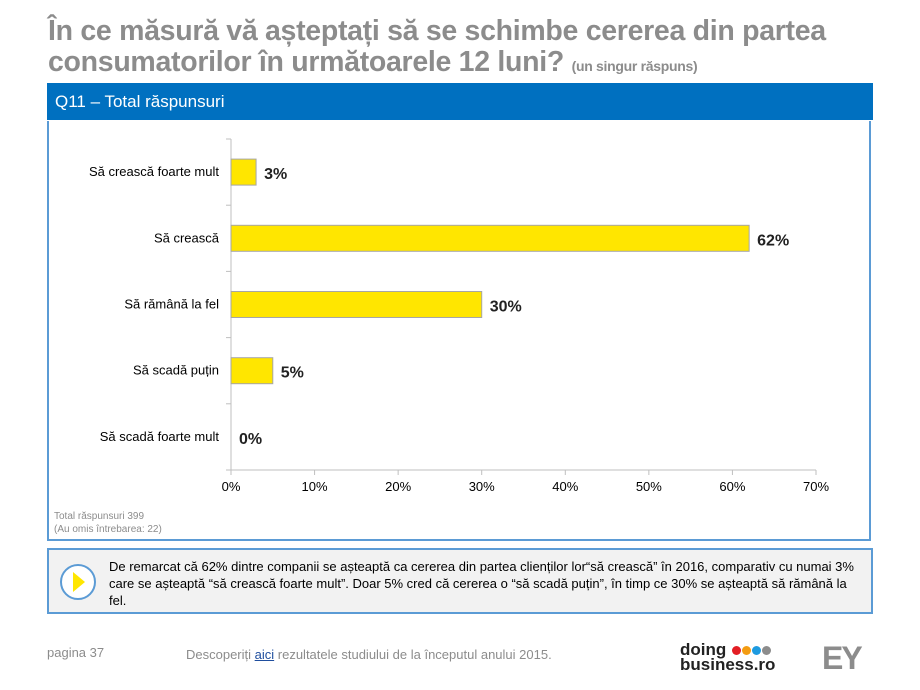 The width and height of the screenshot is (920, 690). Describe the element at coordinates (506, 307) in the screenshot. I see `data-label: 30%` at that location.